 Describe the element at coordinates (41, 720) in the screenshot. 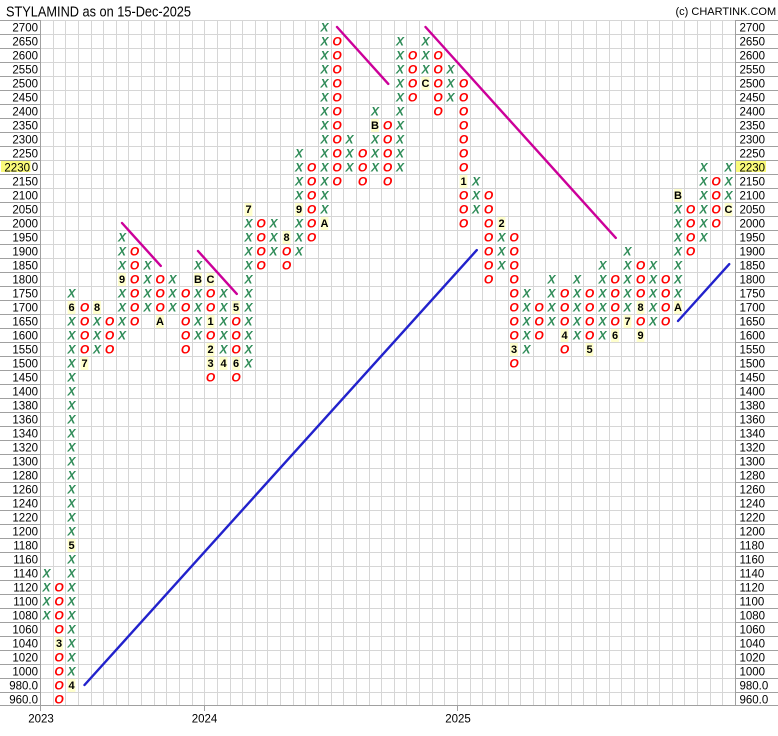

I see `svg-text: 2023` at that location.